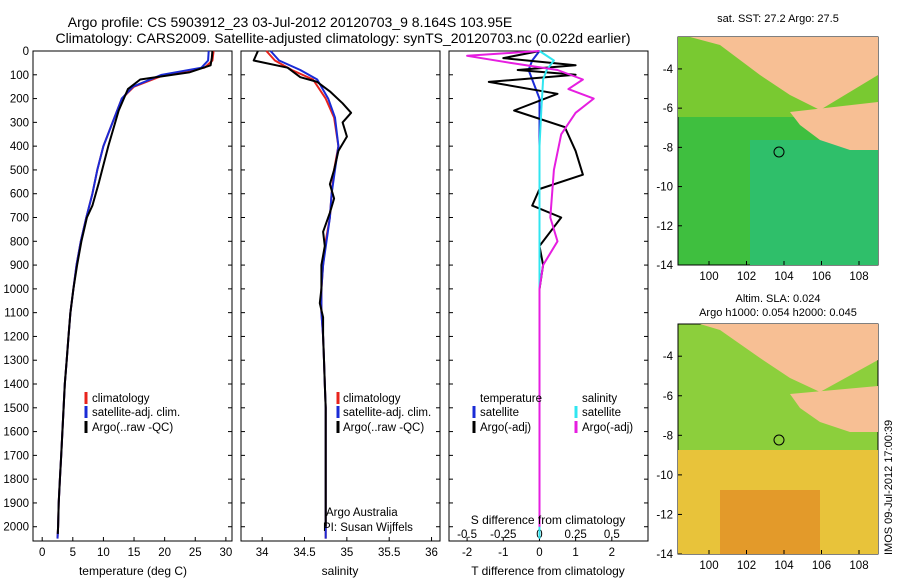 This screenshot has width=900, height=580. Describe the element at coordinates (19, 195) in the screenshot. I see `y-tick-label: 600` at that location.